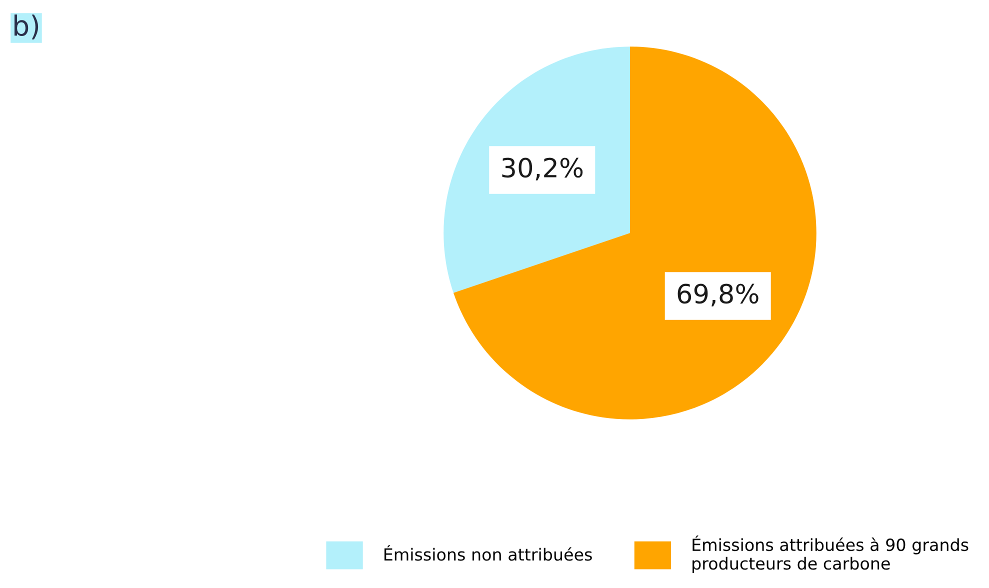  What do you see at coordinates (718, 295) in the screenshot?
I see `data-label: 69,8%` at bounding box center [718, 295].